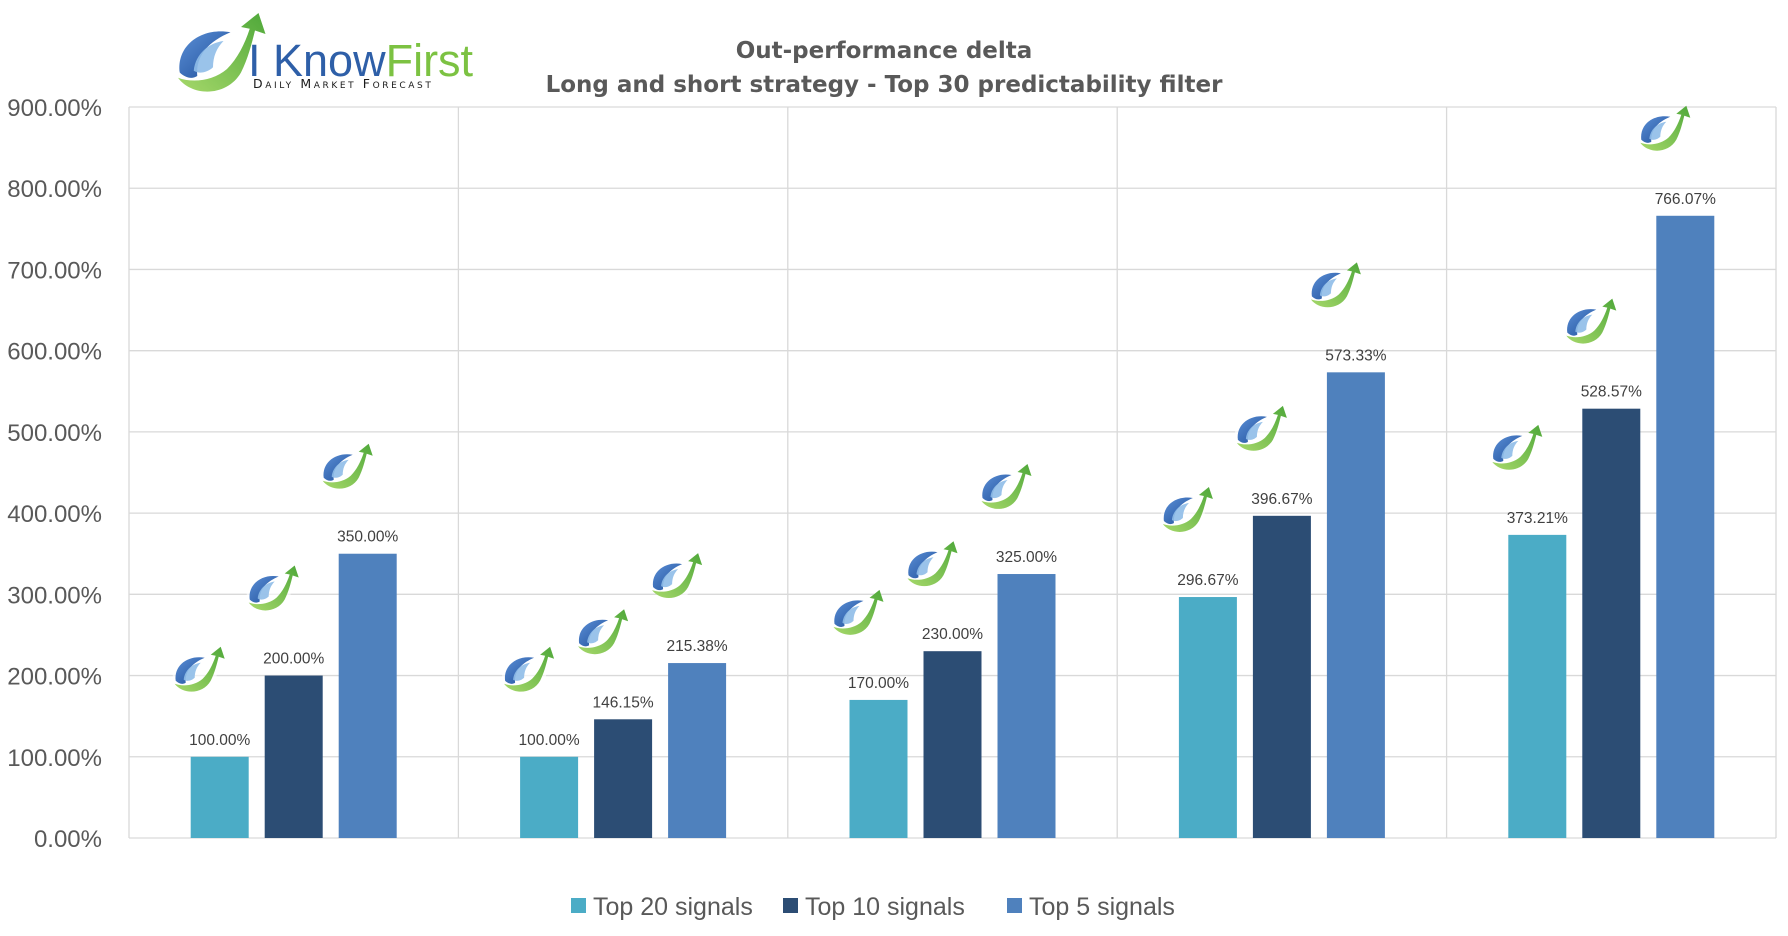 Image resolution: width=1788 pixels, height=936 pixels. I want to click on data-label: 350.00%, so click(367, 537).